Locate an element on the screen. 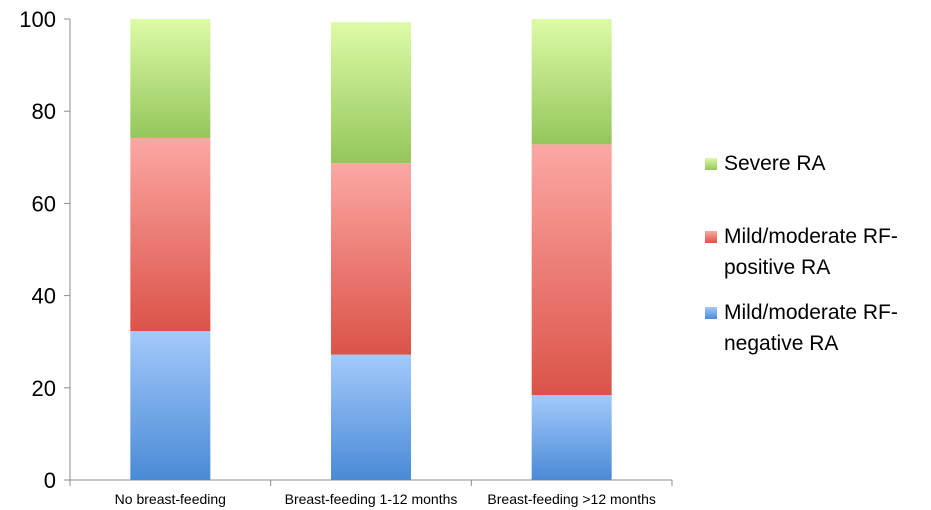 The image size is (931, 510). x-category-label: Breast-feeding >12 months is located at coordinates (571, 499).